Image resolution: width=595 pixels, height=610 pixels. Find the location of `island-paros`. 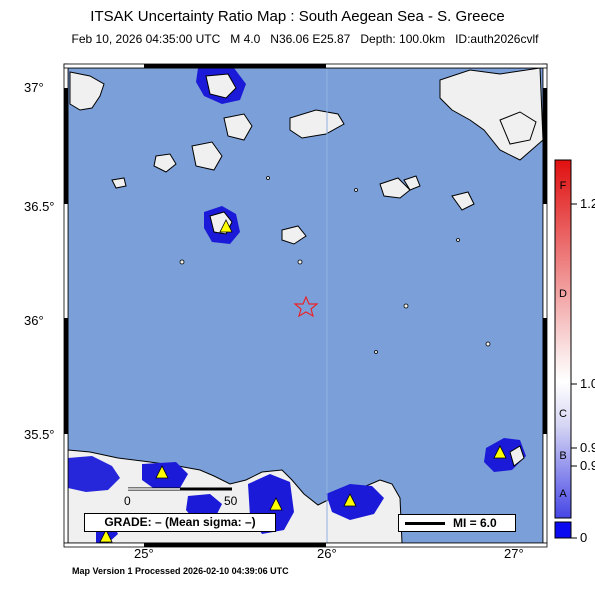

island-paros is located at coordinates (238, 127).